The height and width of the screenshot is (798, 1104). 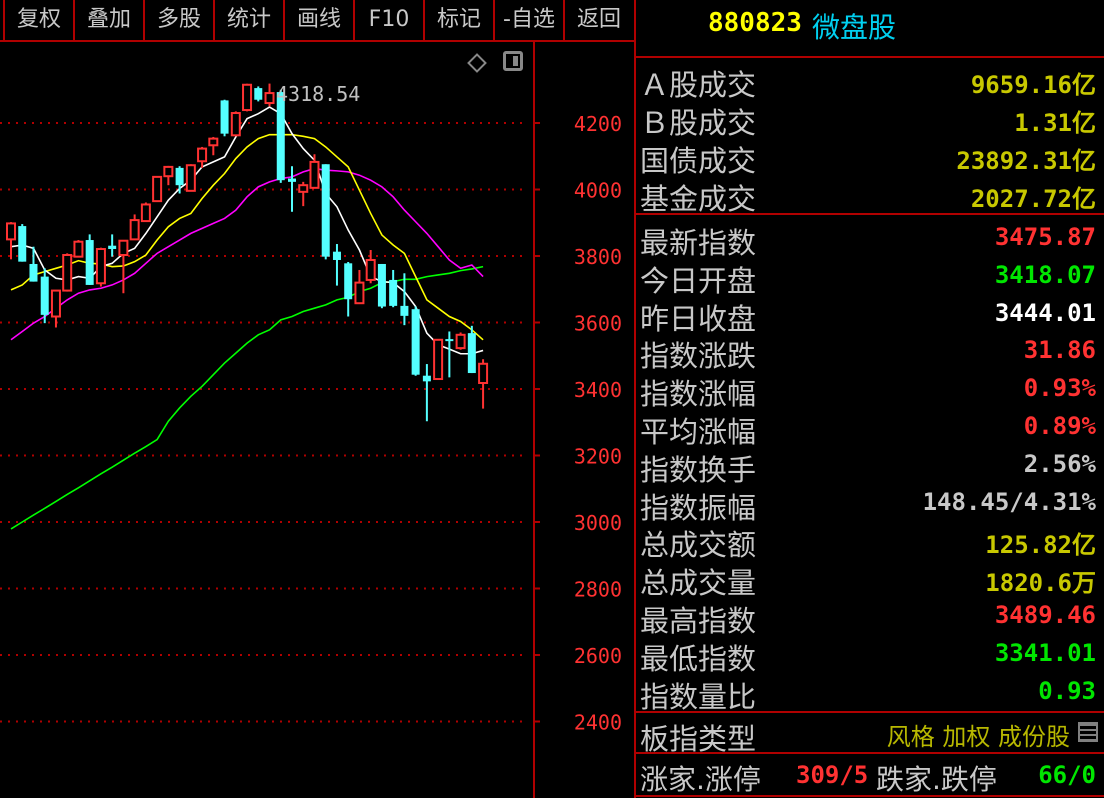 I want to click on quote-value: 31.86, so click(x=1059, y=350).